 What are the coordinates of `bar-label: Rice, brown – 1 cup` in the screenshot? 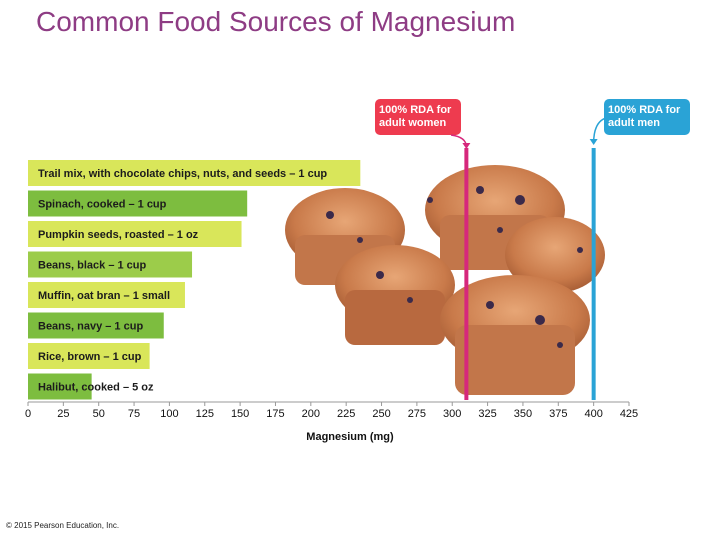 It's located at (90, 357).